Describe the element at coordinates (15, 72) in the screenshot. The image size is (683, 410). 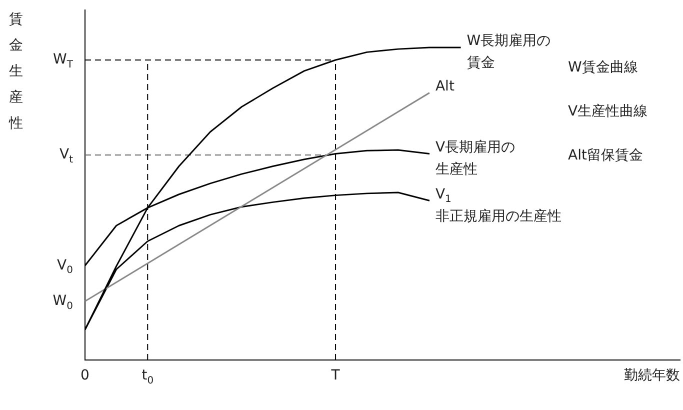
I see `y-axis-title: 賃金生産性` at that location.